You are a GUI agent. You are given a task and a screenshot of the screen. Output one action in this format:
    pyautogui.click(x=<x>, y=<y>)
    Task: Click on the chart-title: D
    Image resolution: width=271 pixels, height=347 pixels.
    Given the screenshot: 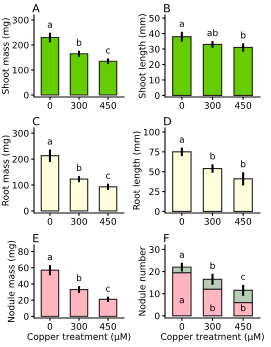 What is the action you would take?
    pyautogui.click(x=167, y=121)
    